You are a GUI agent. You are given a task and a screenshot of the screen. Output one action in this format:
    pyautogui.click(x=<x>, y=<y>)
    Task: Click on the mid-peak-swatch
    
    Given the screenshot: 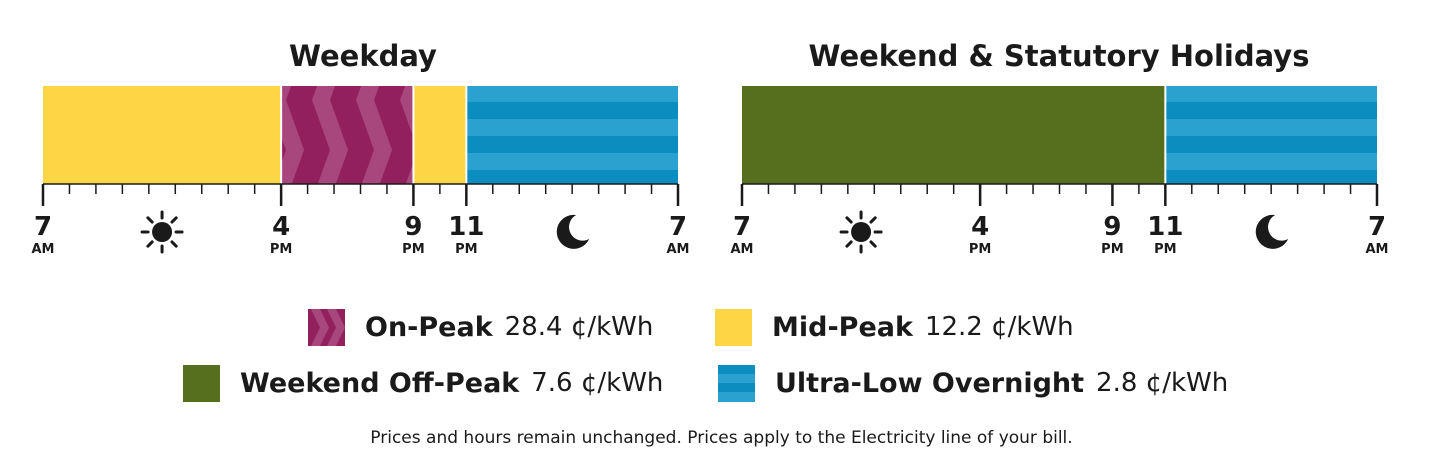 What is the action you would take?
    pyautogui.click(x=733, y=327)
    